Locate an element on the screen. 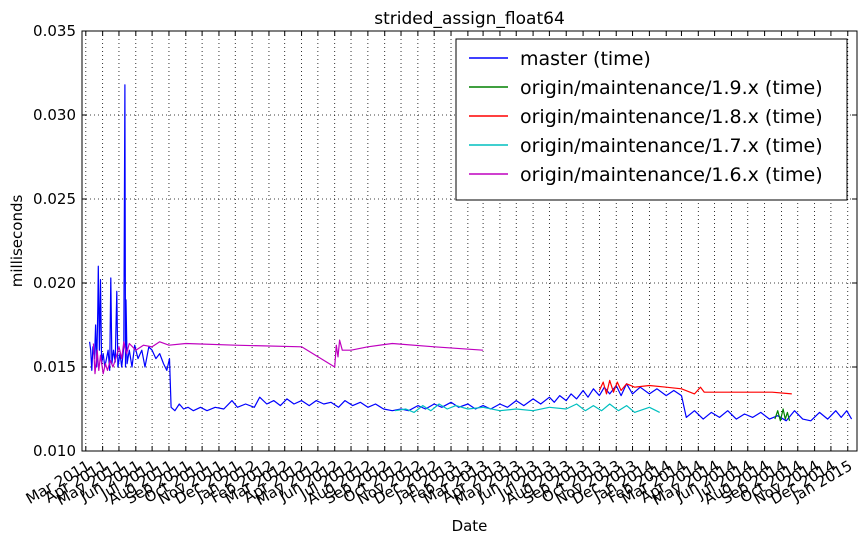 This screenshot has height=542, width=866. chart-title: strided_assign_float64 is located at coordinates (469, 19).